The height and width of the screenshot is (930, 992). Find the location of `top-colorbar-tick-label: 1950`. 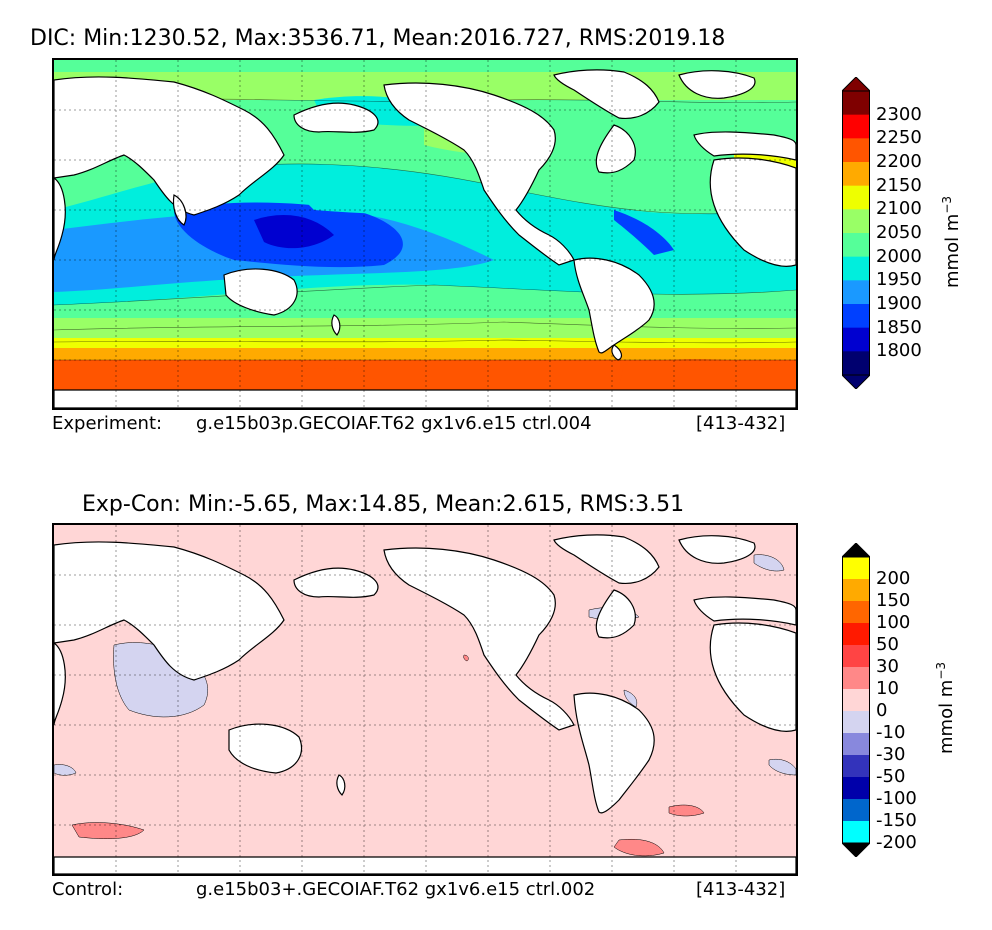

top-colorbar-tick-label: 1950 is located at coordinates (899, 280).